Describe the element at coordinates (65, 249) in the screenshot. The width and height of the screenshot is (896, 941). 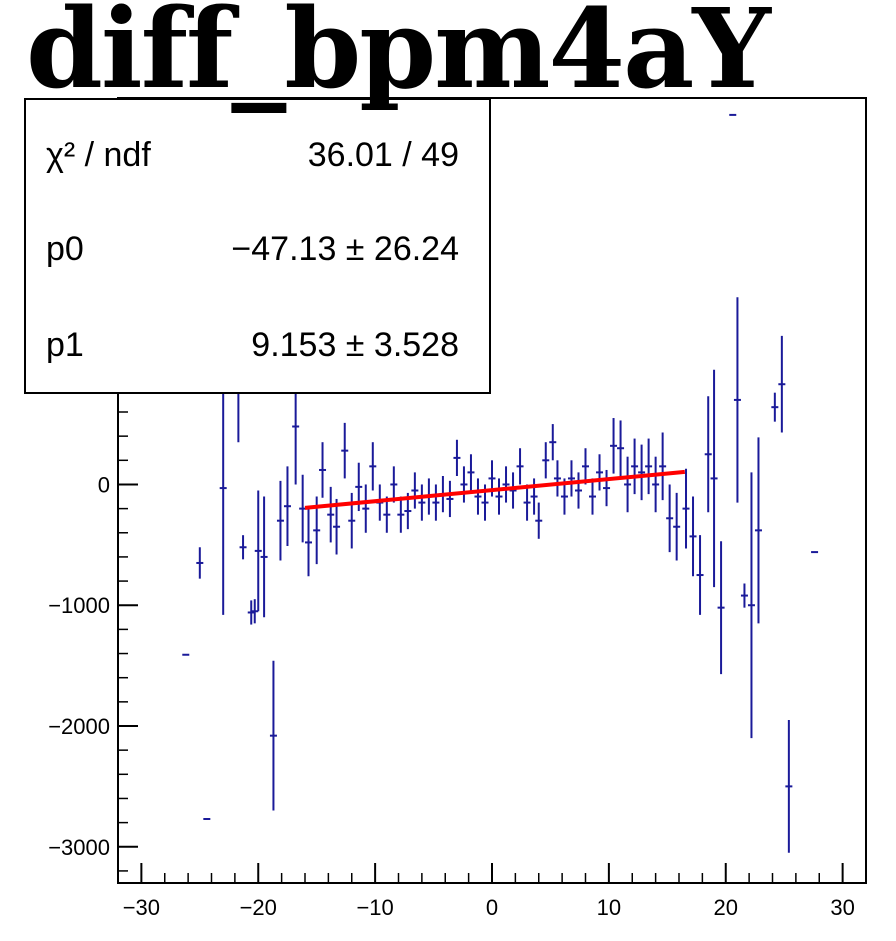
I see `stats-label-p0: p0` at that location.